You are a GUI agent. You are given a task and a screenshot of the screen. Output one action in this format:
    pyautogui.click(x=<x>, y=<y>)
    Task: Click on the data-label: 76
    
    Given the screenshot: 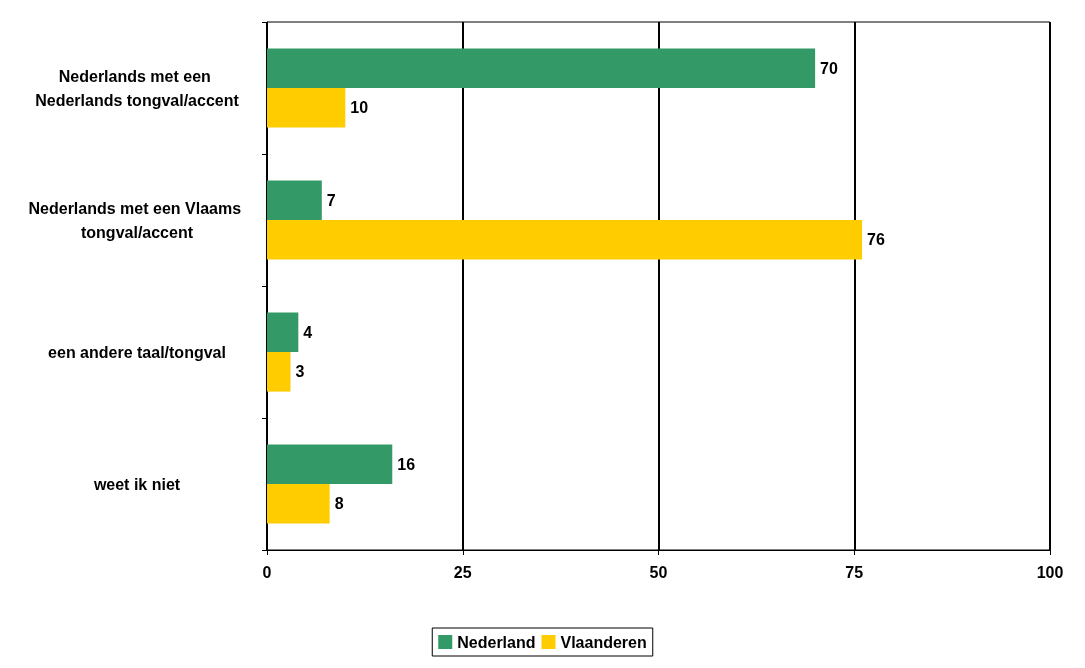 What is the action you would take?
    pyautogui.click(x=876, y=240)
    